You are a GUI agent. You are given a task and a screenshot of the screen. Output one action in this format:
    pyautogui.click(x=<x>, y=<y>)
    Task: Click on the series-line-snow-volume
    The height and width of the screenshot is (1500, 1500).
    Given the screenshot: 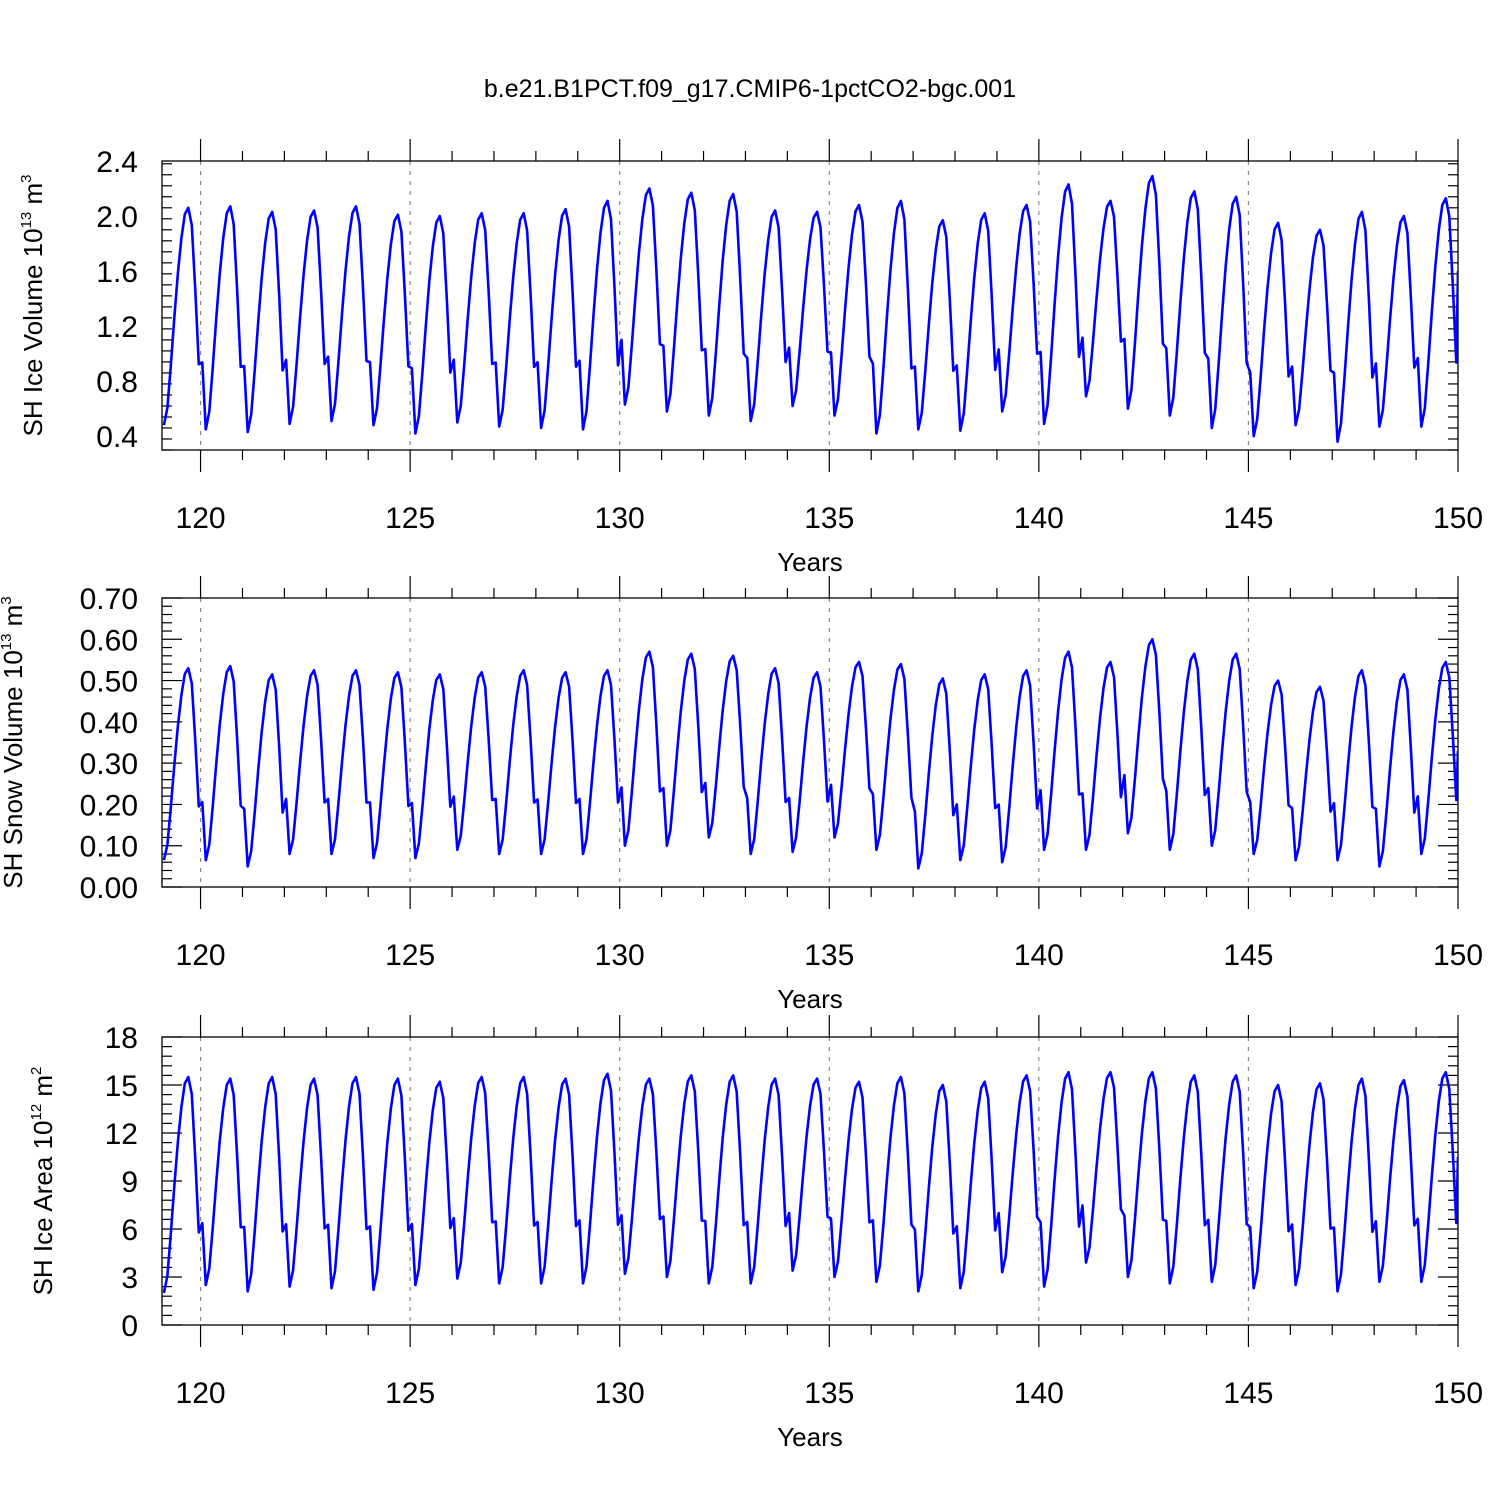 What is the action you would take?
    pyautogui.click(x=810, y=754)
    